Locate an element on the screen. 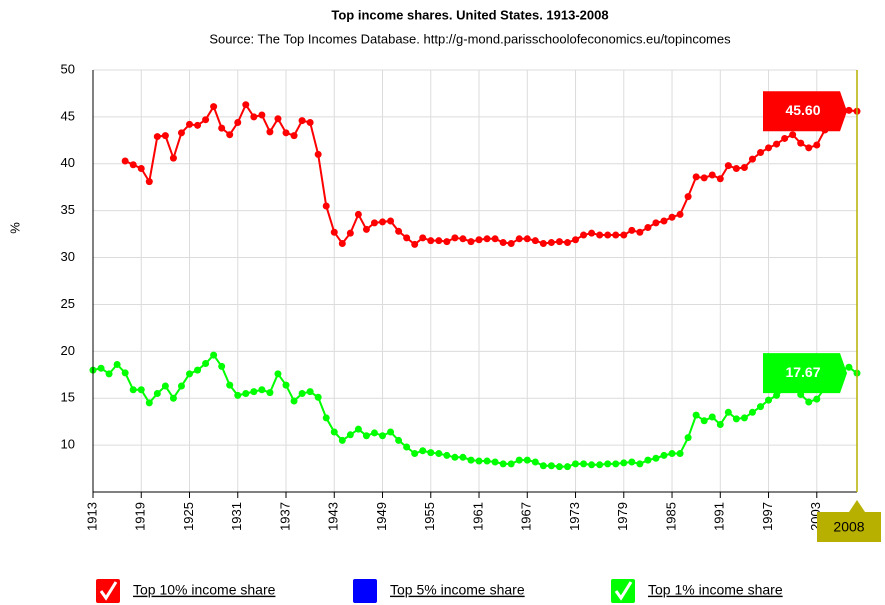 The width and height of the screenshot is (885, 605). legend-label: Top 1% income share is located at coordinates (715, 590).